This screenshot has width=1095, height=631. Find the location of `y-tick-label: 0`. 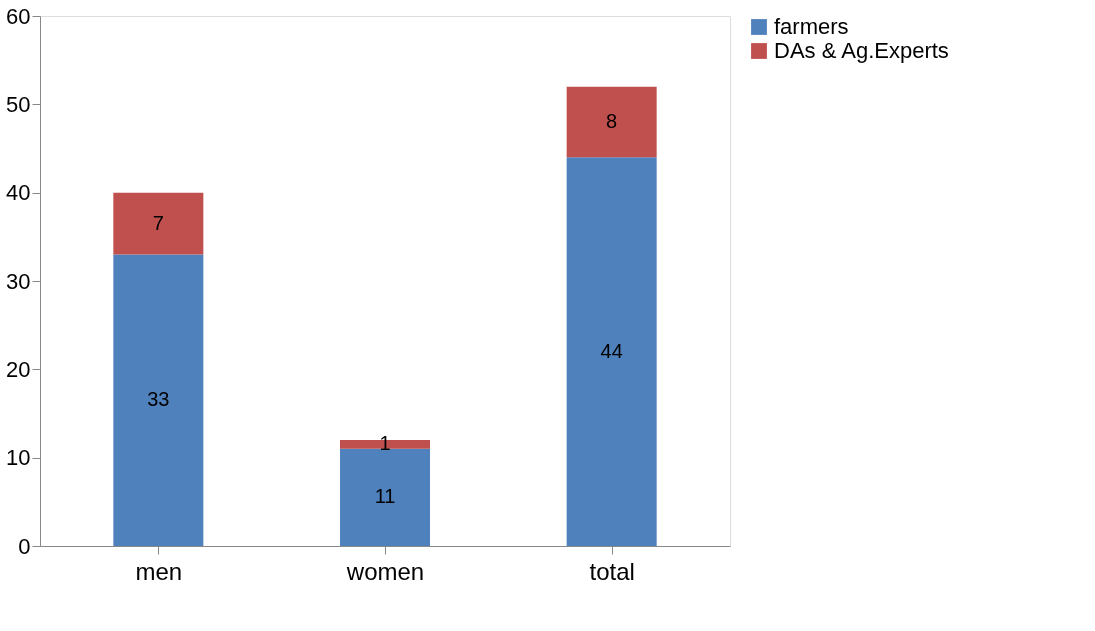

y-tick-label: 0 is located at coordinates (24, 546).